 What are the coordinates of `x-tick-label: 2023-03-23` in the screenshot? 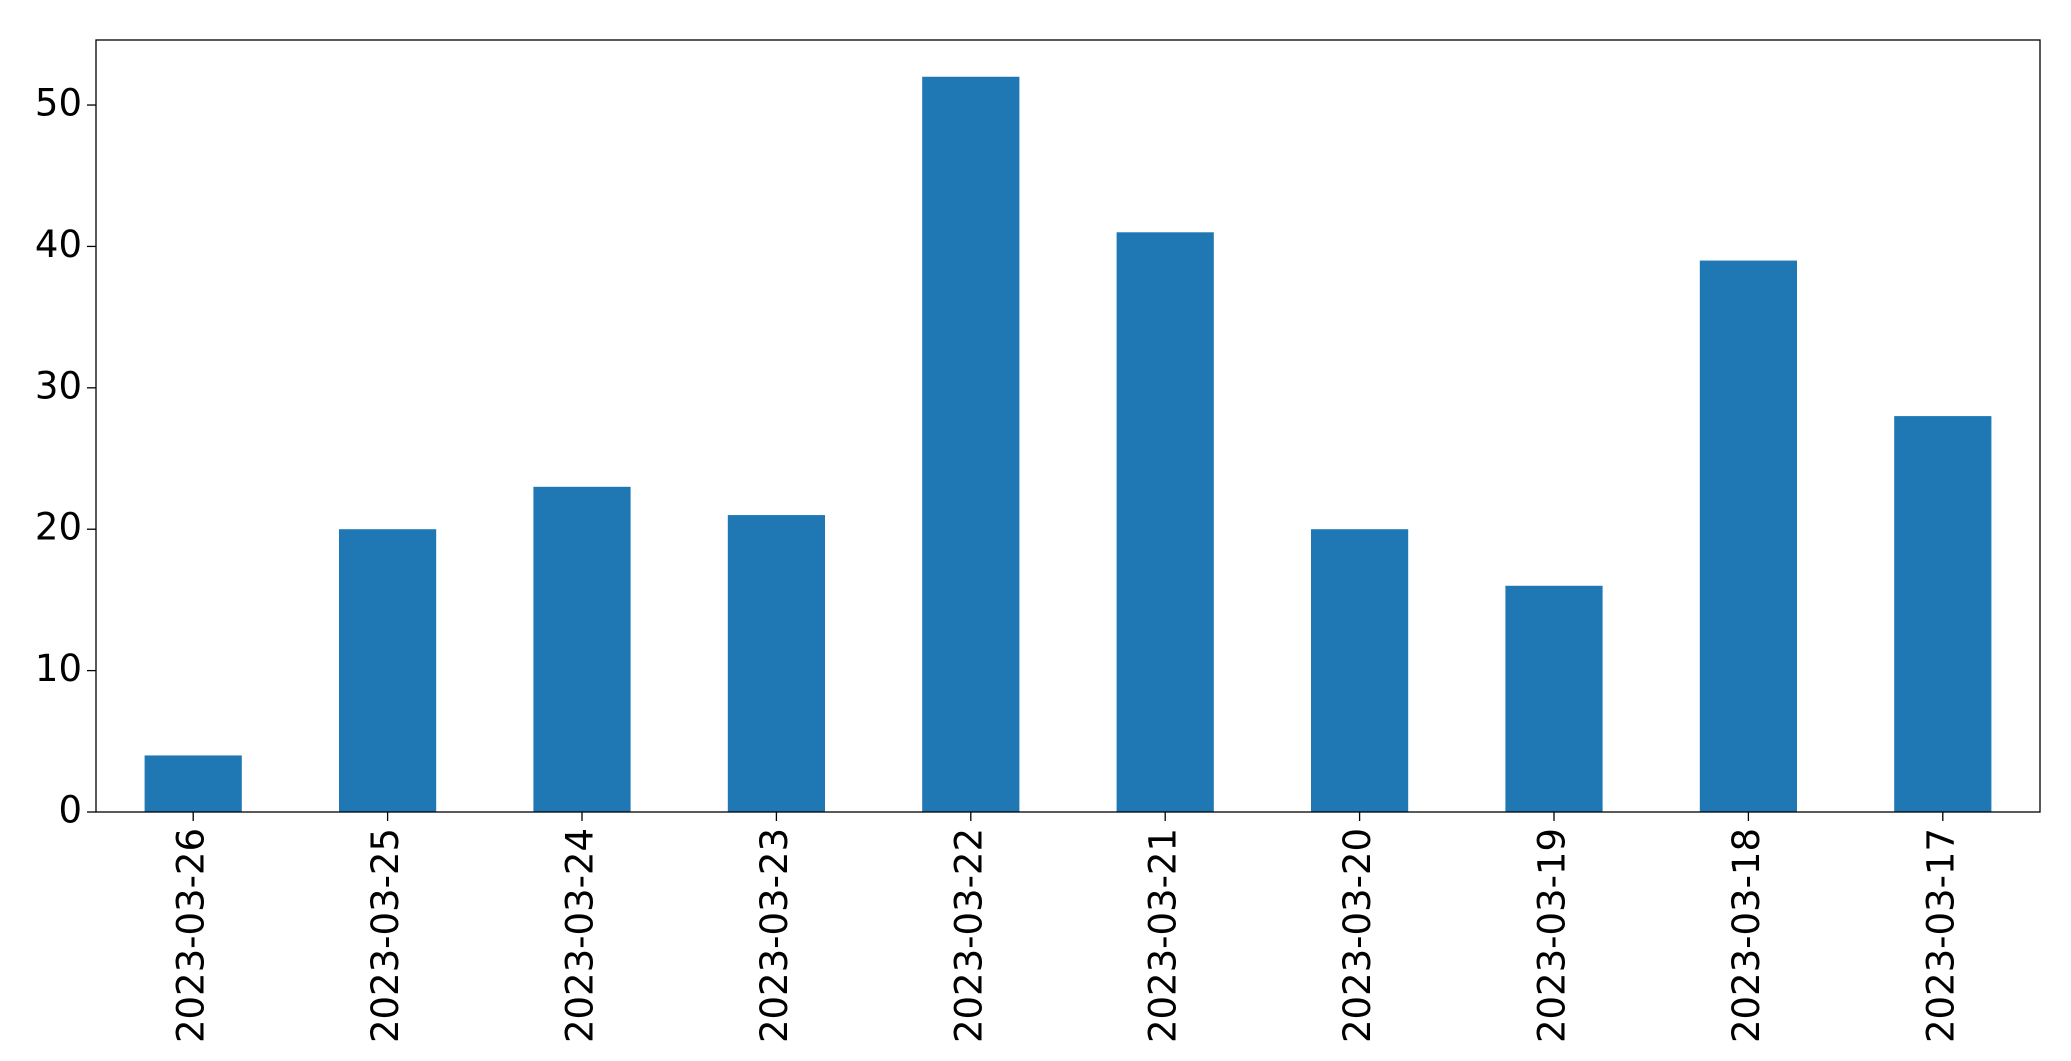 It's located at (774, 935).